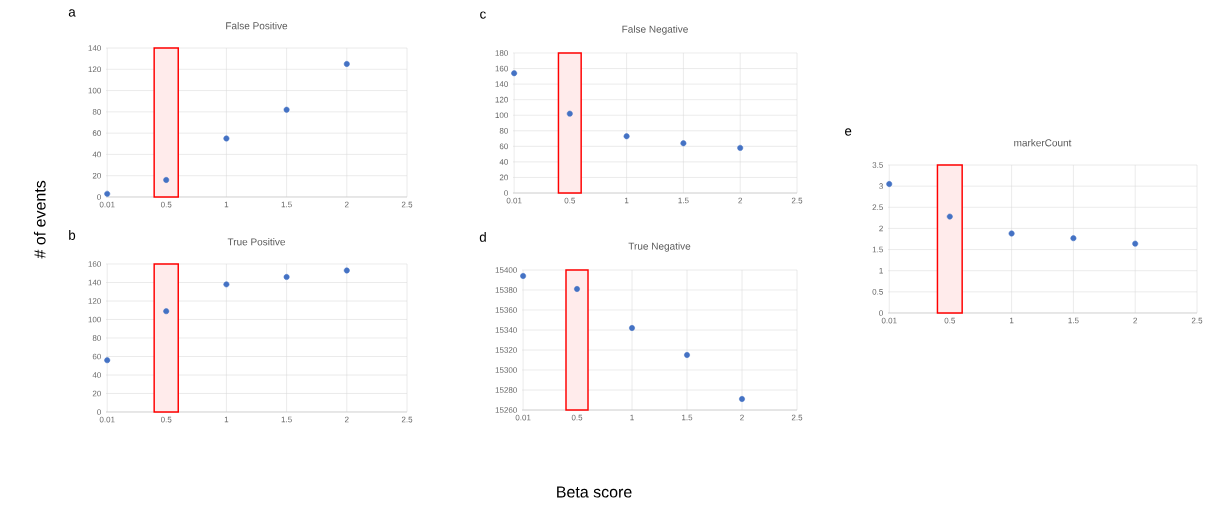 The width and height of the screenshot is (1207, 508). I want to click on y-tick-label: 2, so click(881, 228).